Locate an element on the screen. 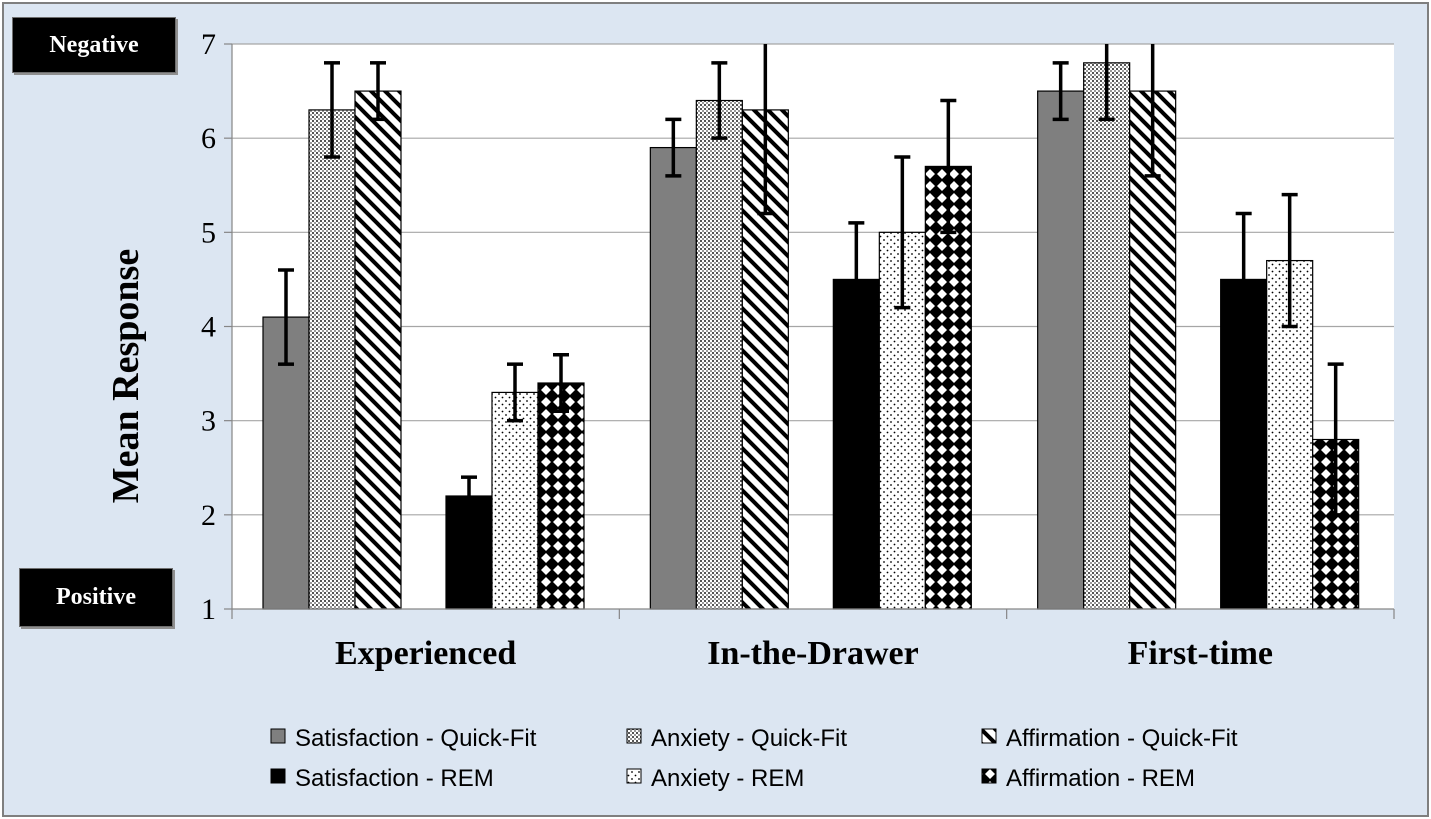 This screenshot has width=1431, height=819. negative-annotation: Negative is located at coordinates (94, 45).